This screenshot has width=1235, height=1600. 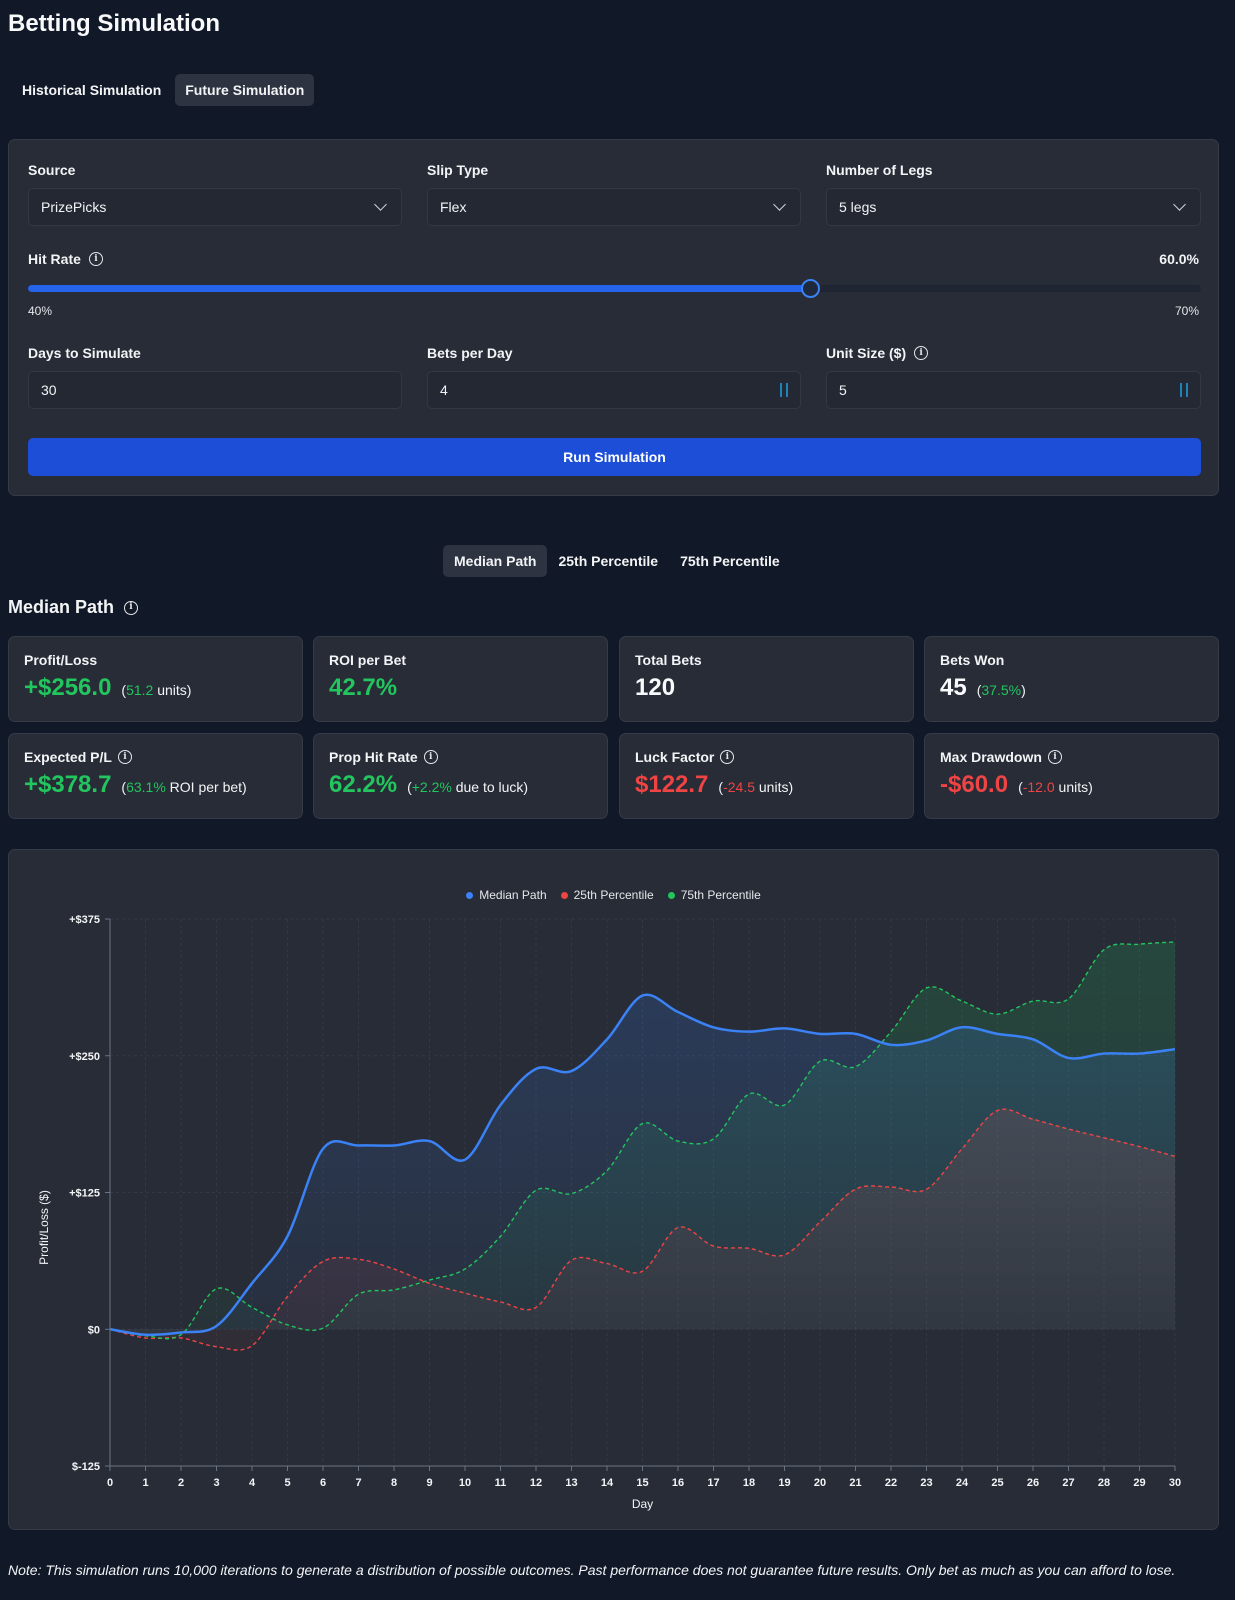 What do you see at coordinates (68, 687) in the screenshot?
I see `card-value: +$256.0` at bounding box center [68, 687].